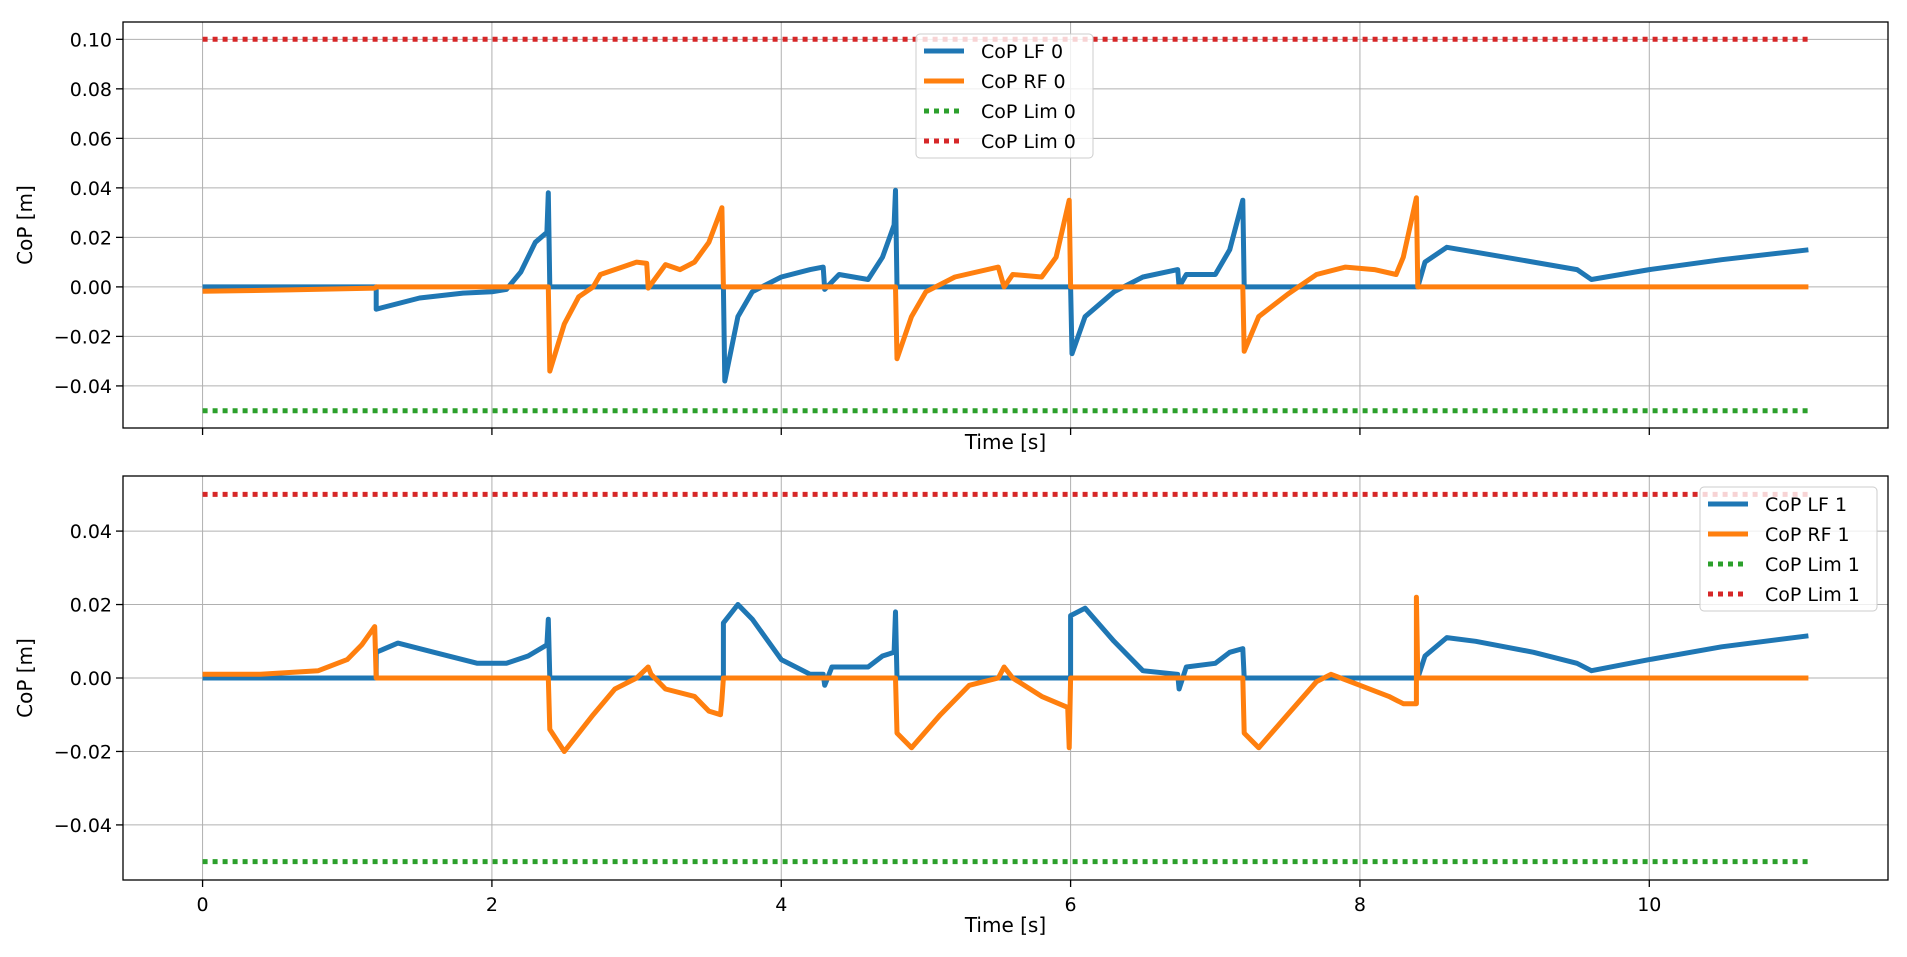 This screenshot has width=1907, height=957. What do you see at coordinates (91, 40) in the screenshot?
I see `y-tick-label: 0.10` at bounding box center [91, 40].